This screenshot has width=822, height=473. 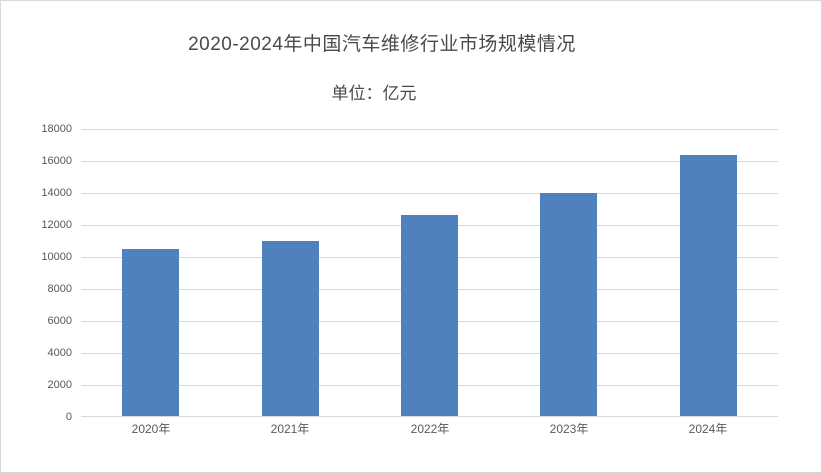 I want to click on chart-title: 2020-2024年中国汽车维修行业市场规模情况, so click(x=382, y=44).